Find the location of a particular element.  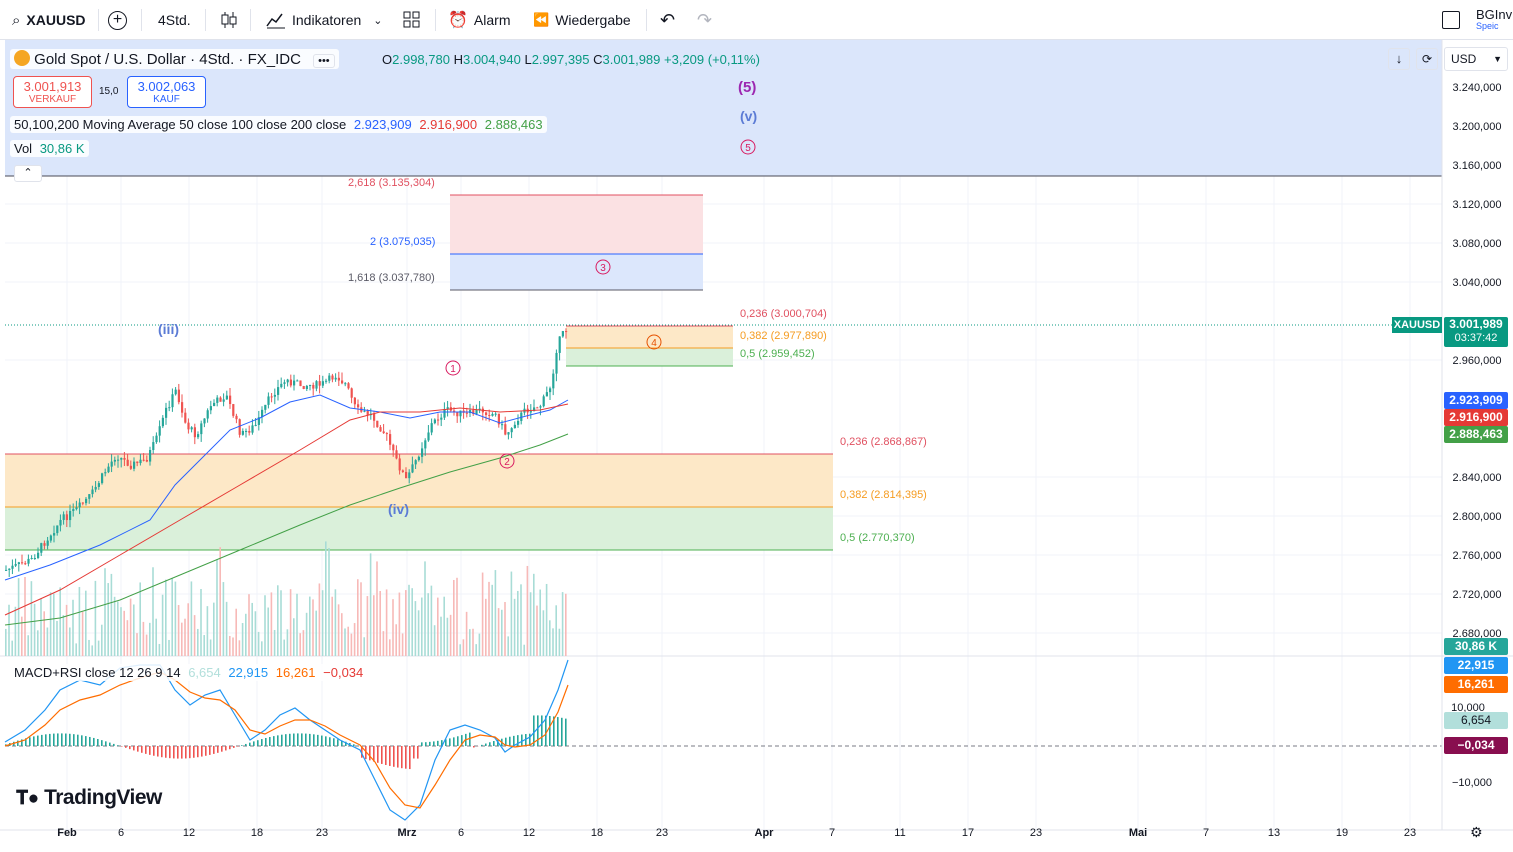

time-axis-tick: 11 is located at coordinates (899, 833).